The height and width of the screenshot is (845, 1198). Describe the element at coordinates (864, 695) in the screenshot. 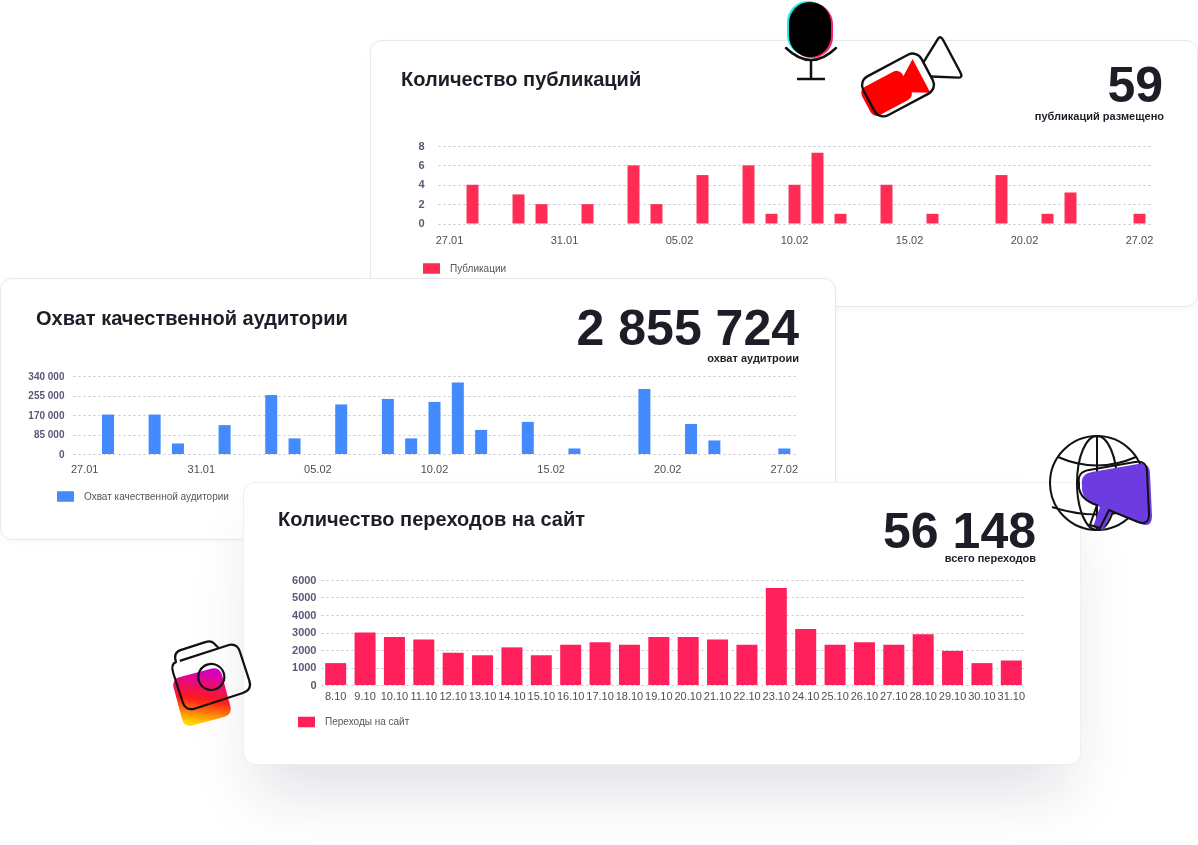

I see `x-tick-label: 26.10` at that location.